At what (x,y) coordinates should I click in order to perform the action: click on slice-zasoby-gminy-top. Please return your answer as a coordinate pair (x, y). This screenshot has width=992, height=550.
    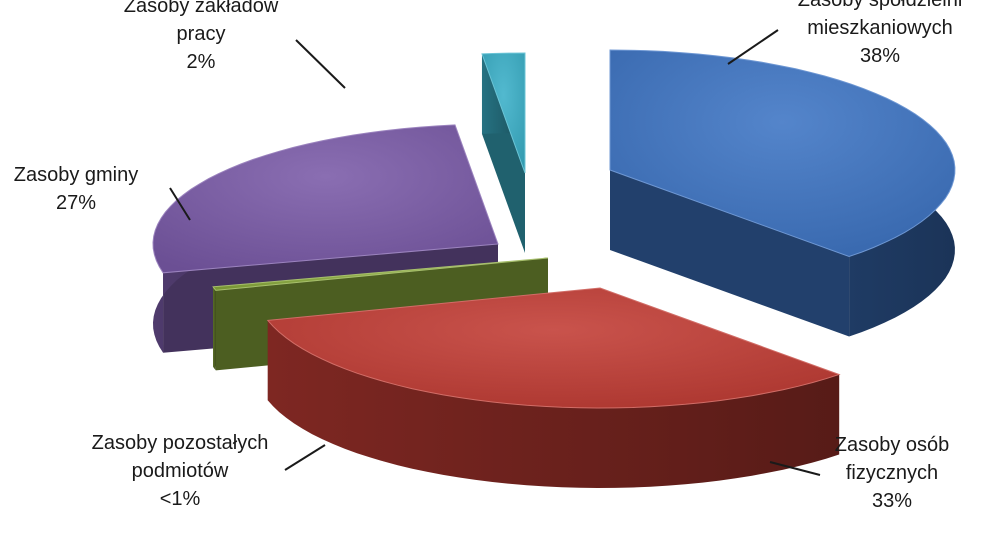
    Looking at the image, I should click on (325, 199).